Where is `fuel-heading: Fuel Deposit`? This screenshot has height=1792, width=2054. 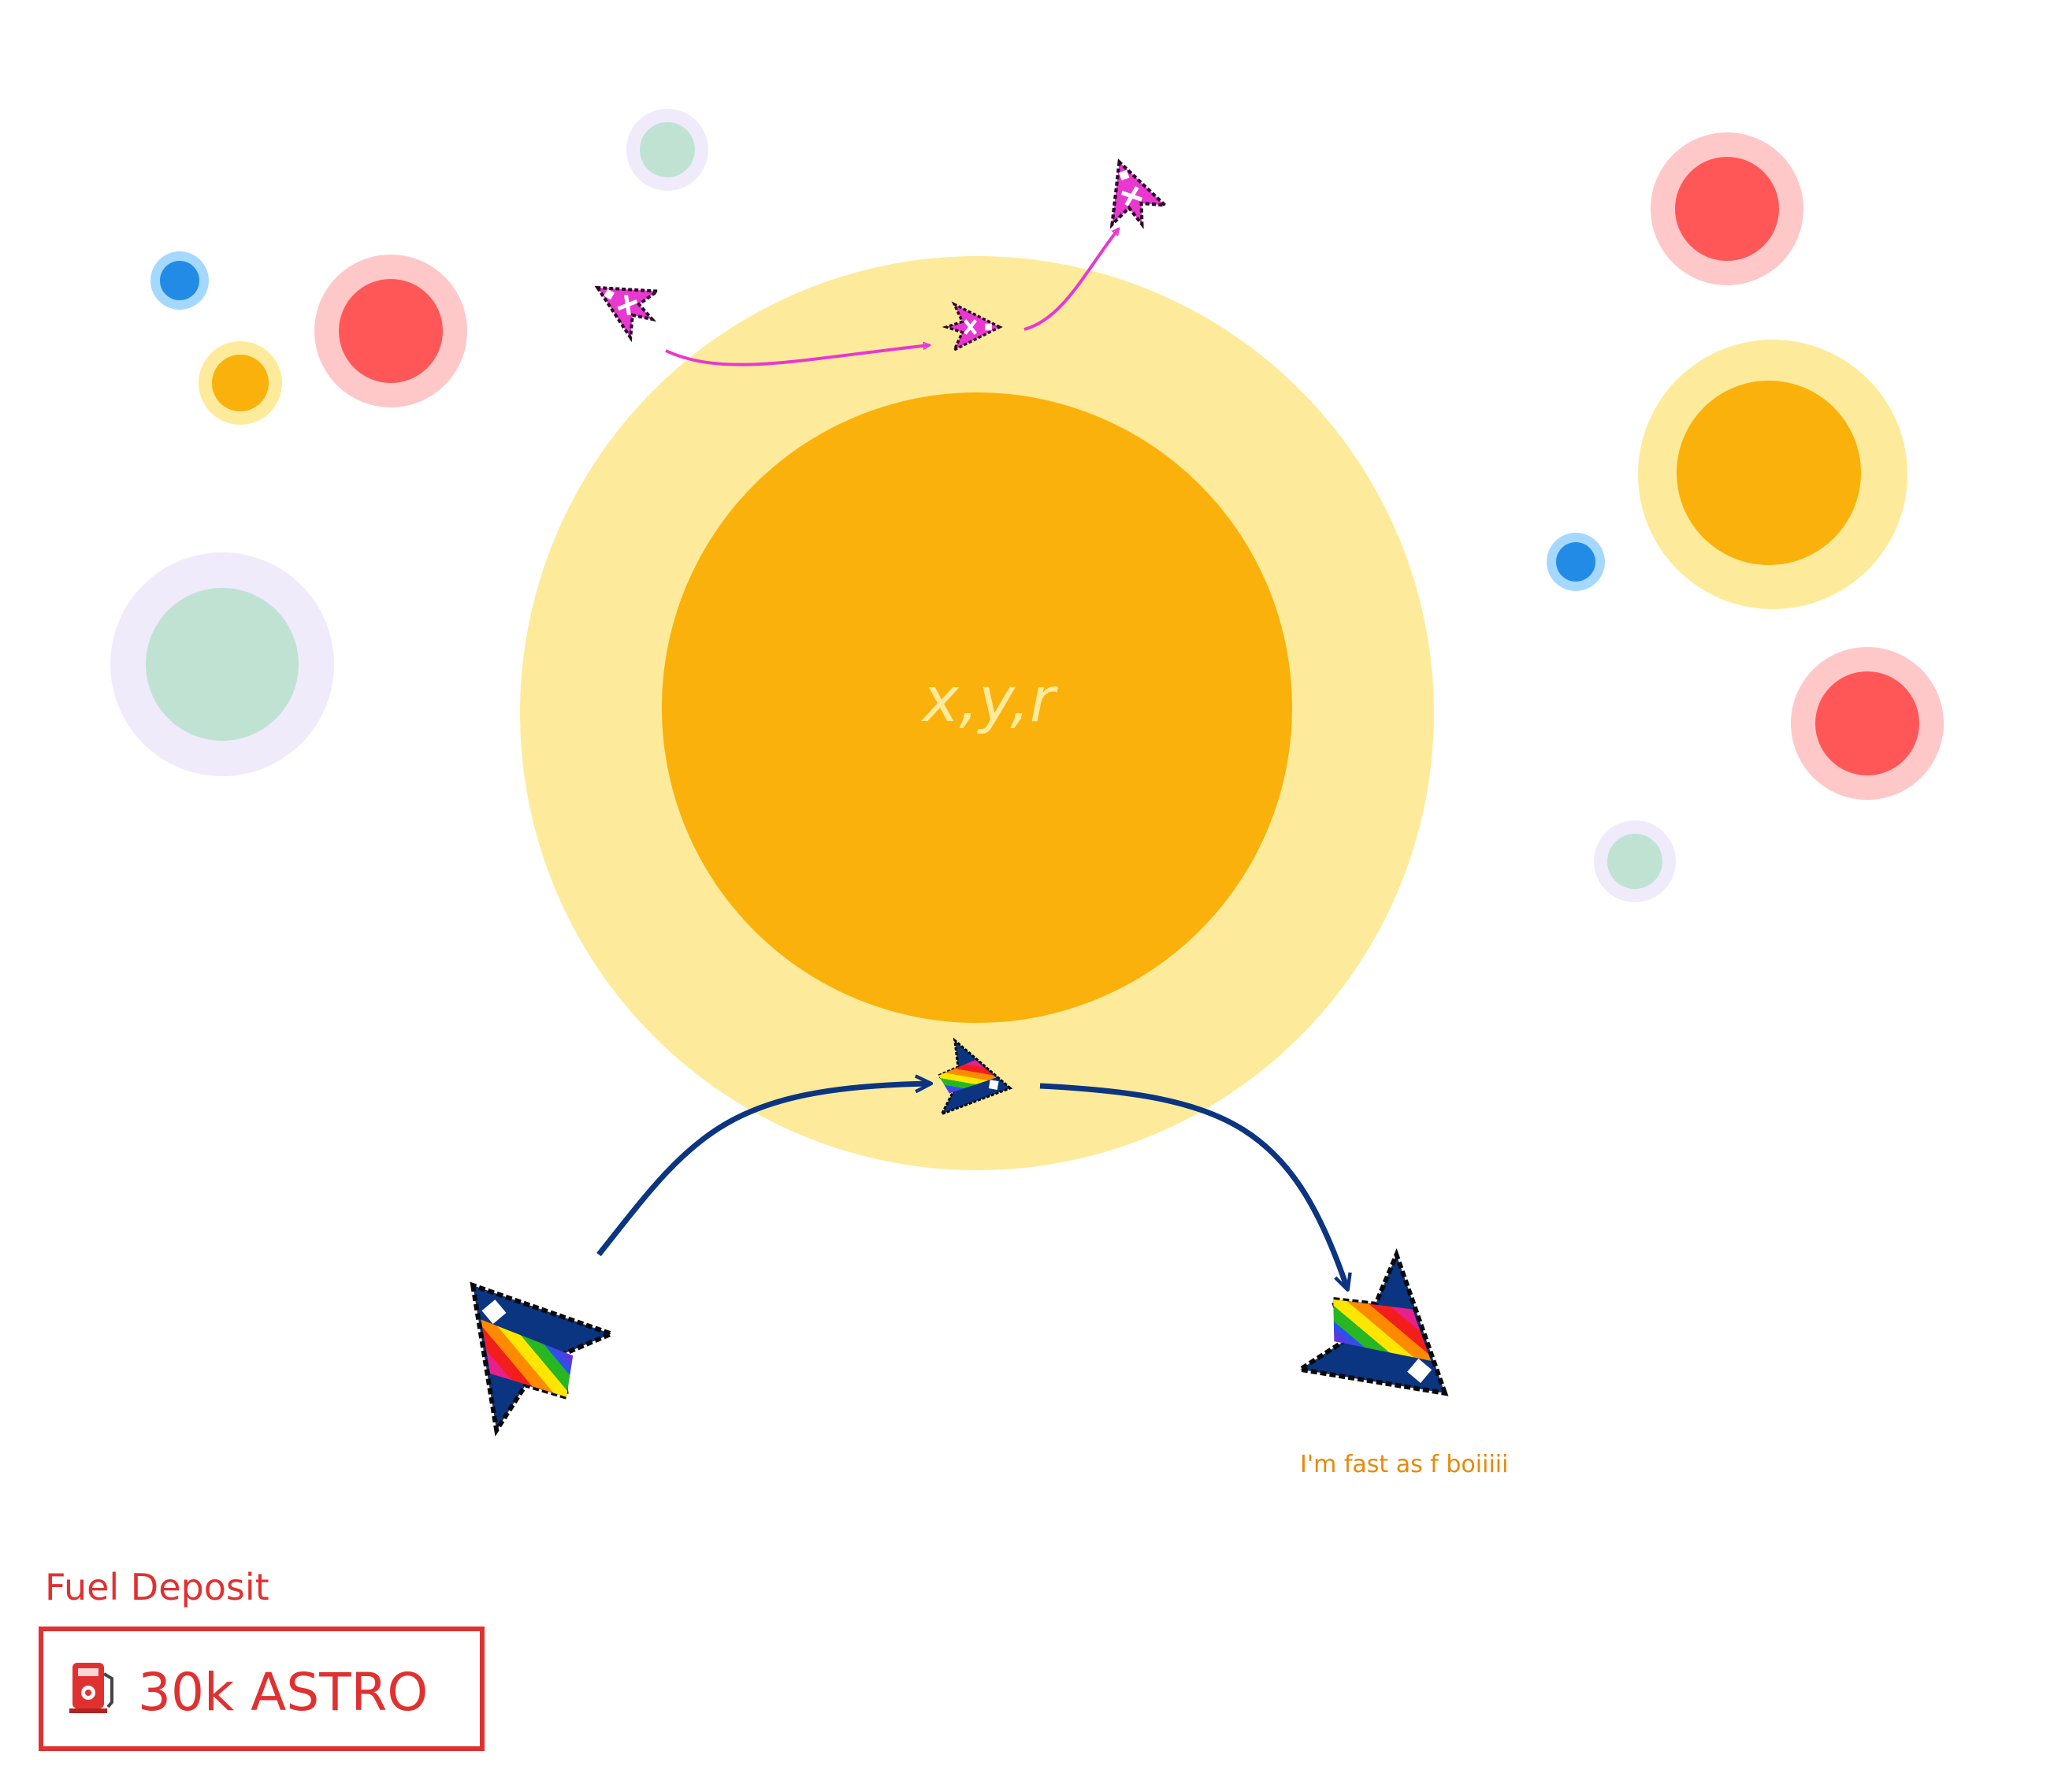
fuel-heading: Fuel Deposit is located at coordinates (157, 1587).